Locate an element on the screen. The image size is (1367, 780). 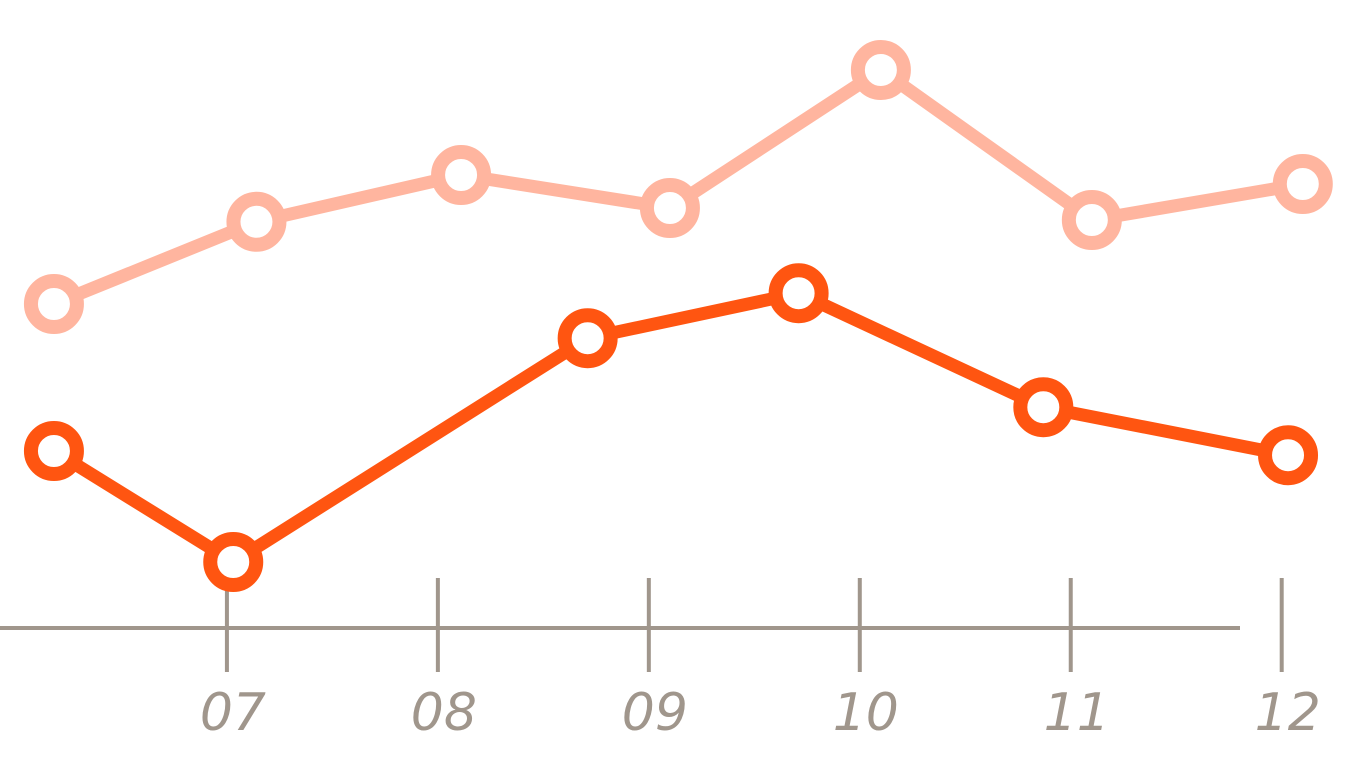
x-tick-label: 08 is located at coordinates (444, 713).